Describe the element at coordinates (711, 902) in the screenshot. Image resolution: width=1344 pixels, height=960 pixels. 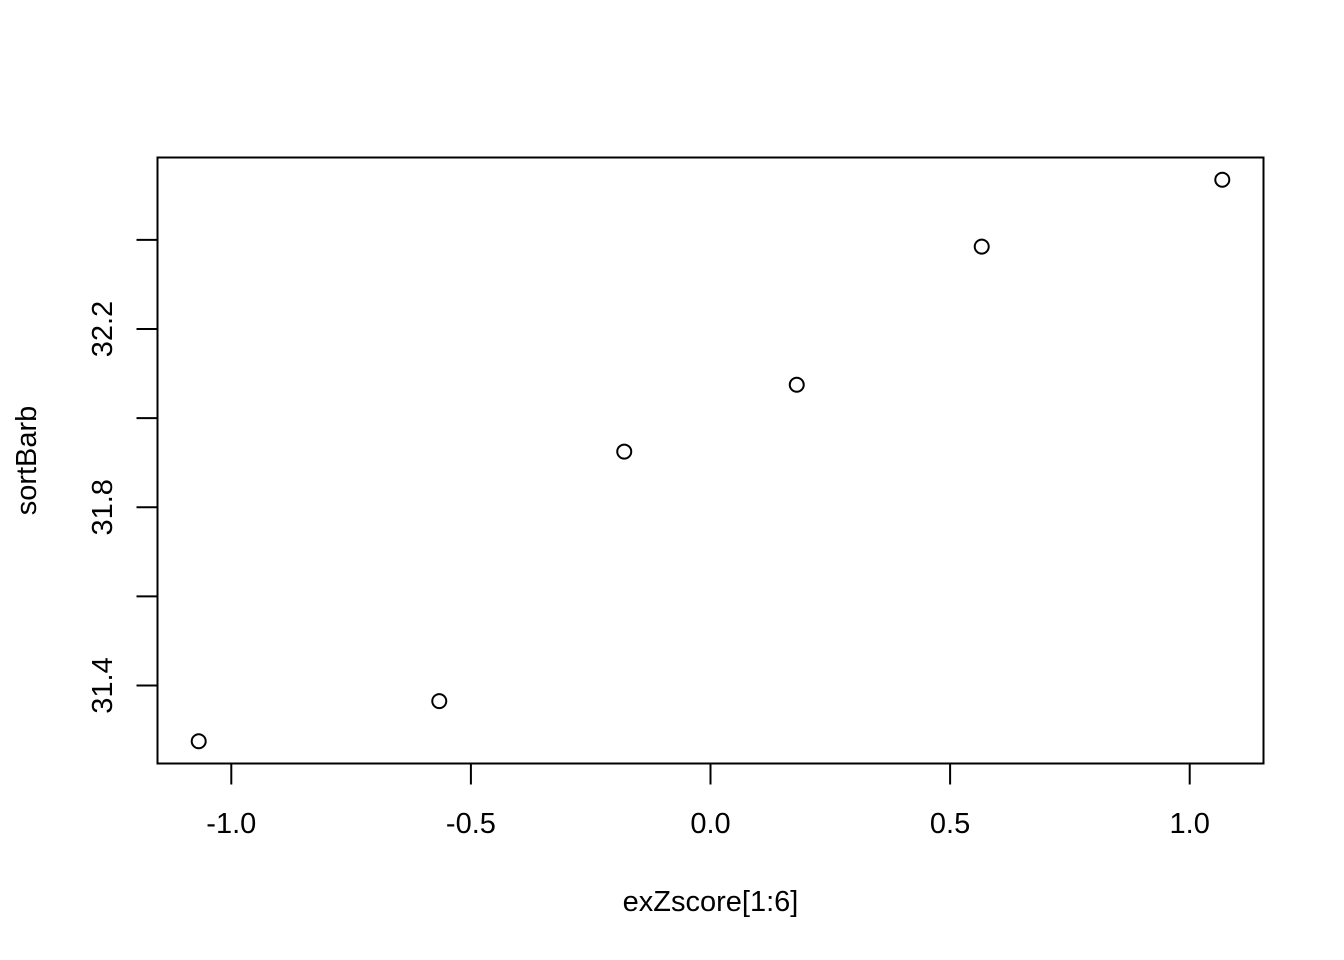
I see `x-axis-label: exZscore[1:6]` at that location.